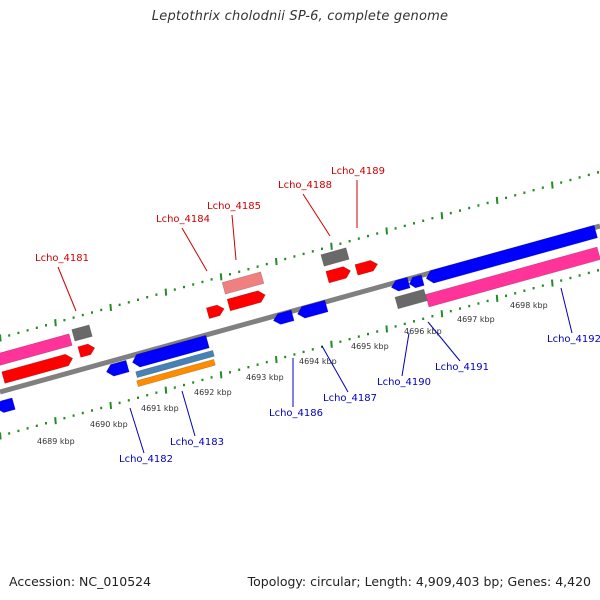 This screenshot has height=600, width=600. I want to click on gene-red-4184-body, so click(215, 311).